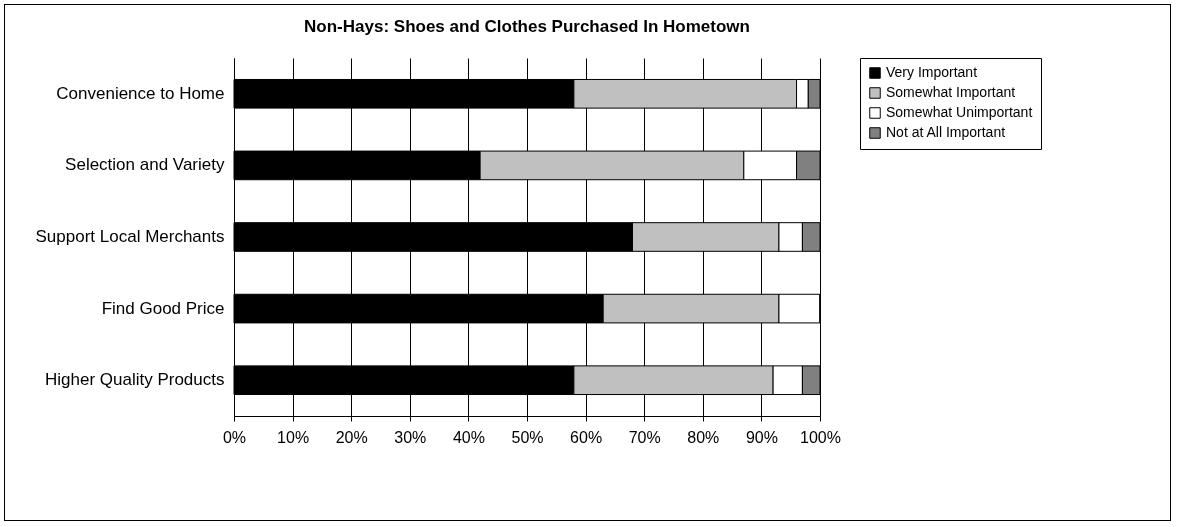  Describe the element at coordinates (468, 437) in the screenshot. I see `x-tick-label: 40%` at that location.